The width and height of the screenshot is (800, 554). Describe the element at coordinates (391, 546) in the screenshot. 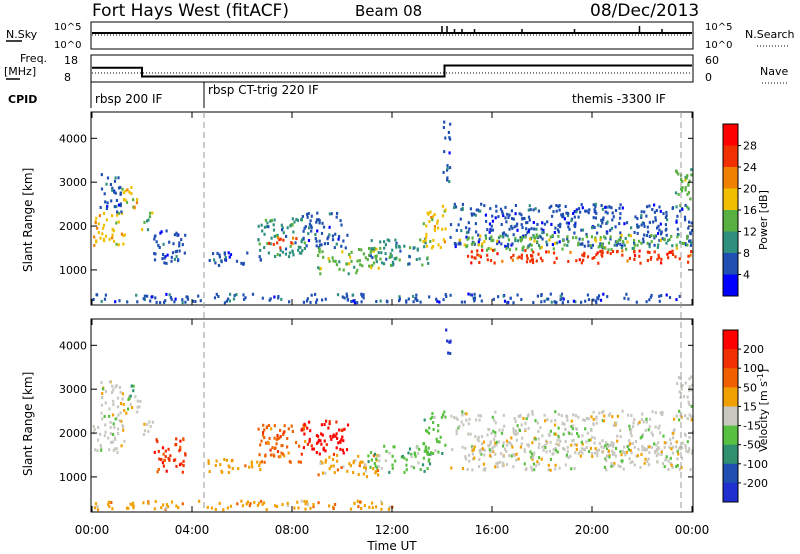

I see `x-axis-label: Time UT` at that location.